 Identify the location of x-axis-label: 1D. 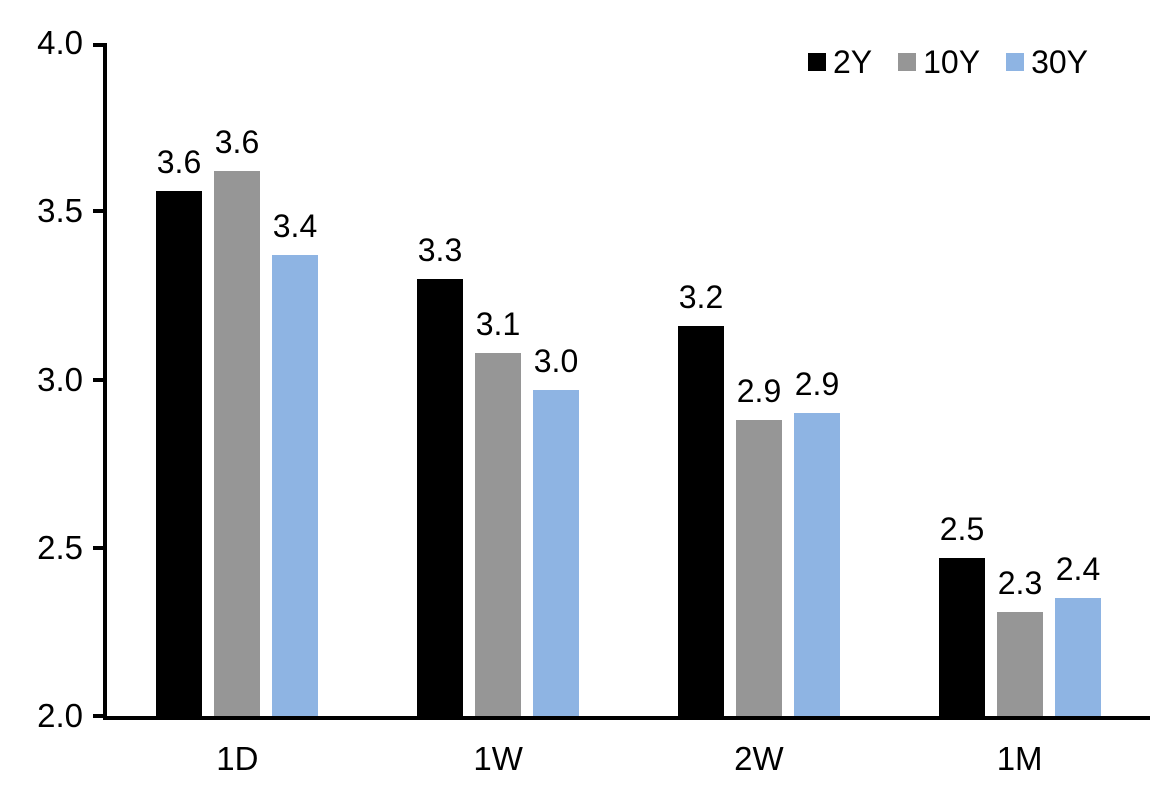
(237, 758).